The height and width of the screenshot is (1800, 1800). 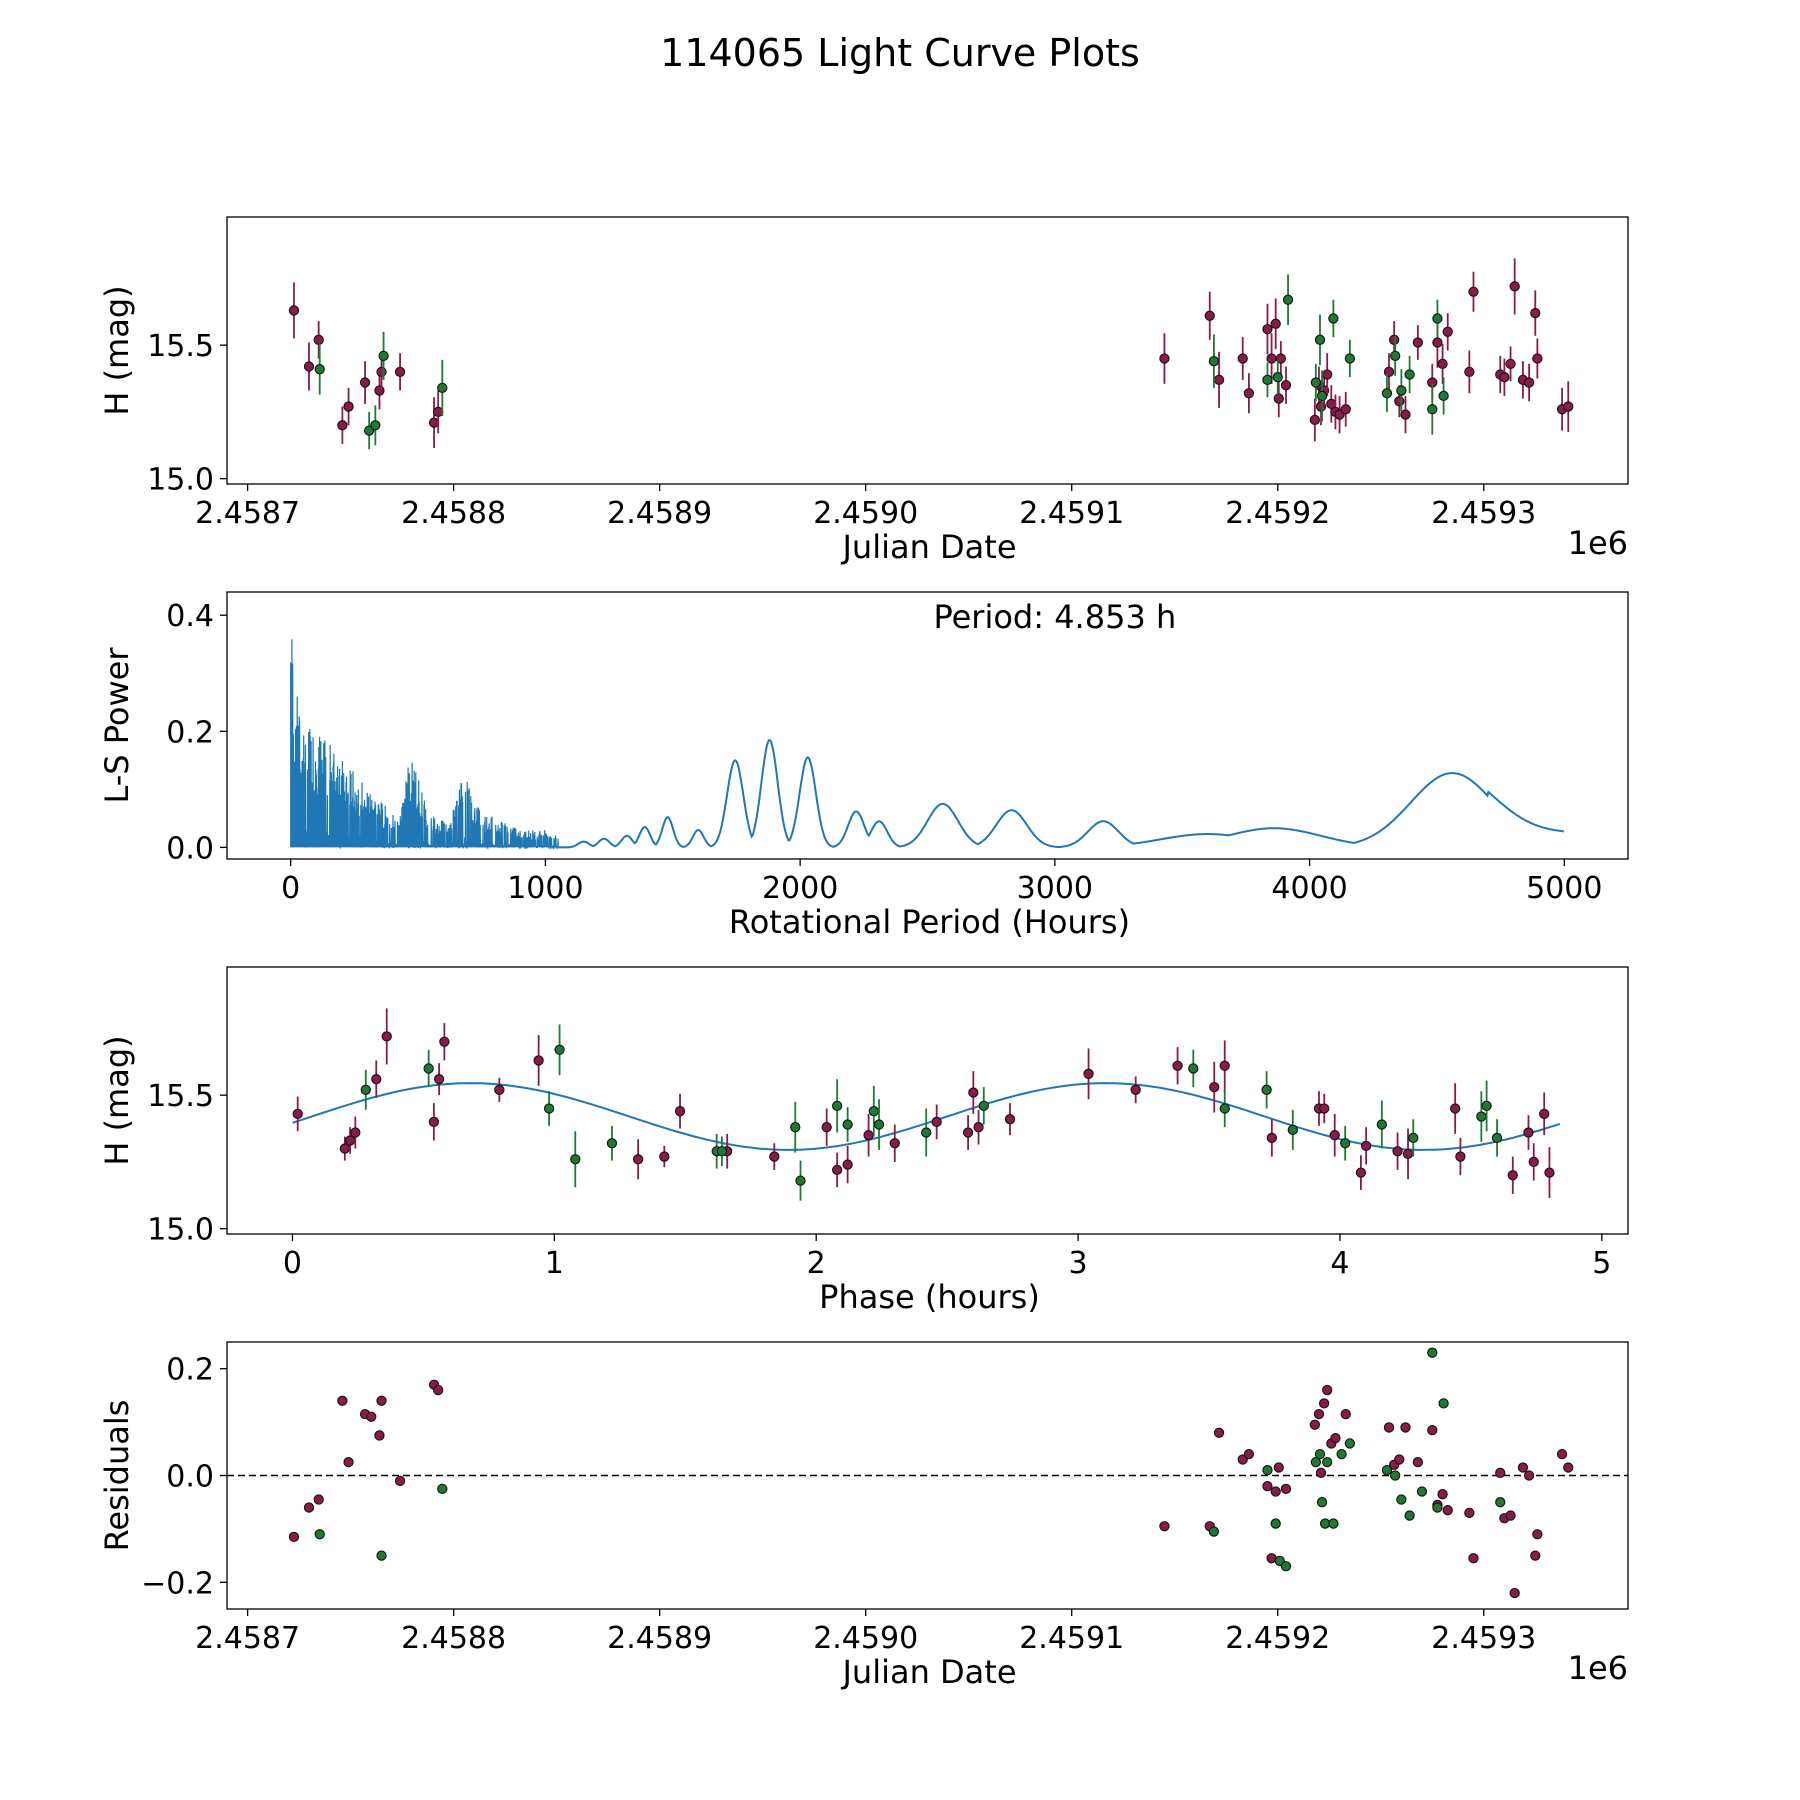 What do you see at coordinates (453, 513) in the screenshot?
I see `x-tick-label: 2.4588` at bounding box center [453, 513].